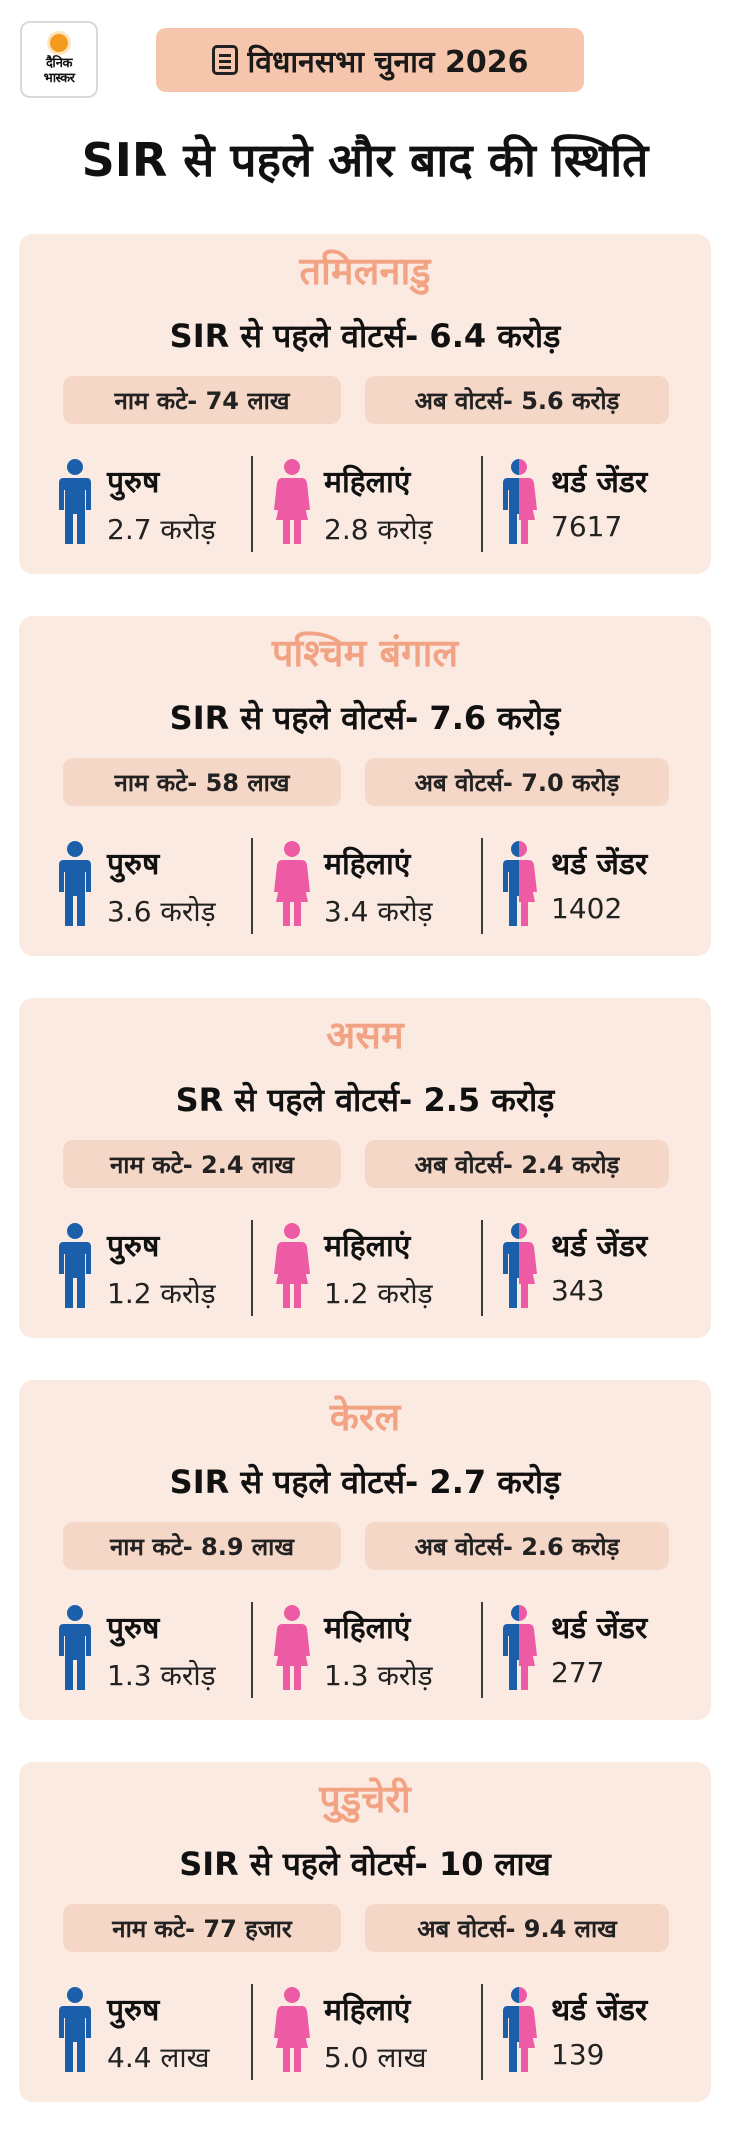 The width and height of the screenshot is (730, 2132). I want to click on document-list-icon, so click(224, 60).